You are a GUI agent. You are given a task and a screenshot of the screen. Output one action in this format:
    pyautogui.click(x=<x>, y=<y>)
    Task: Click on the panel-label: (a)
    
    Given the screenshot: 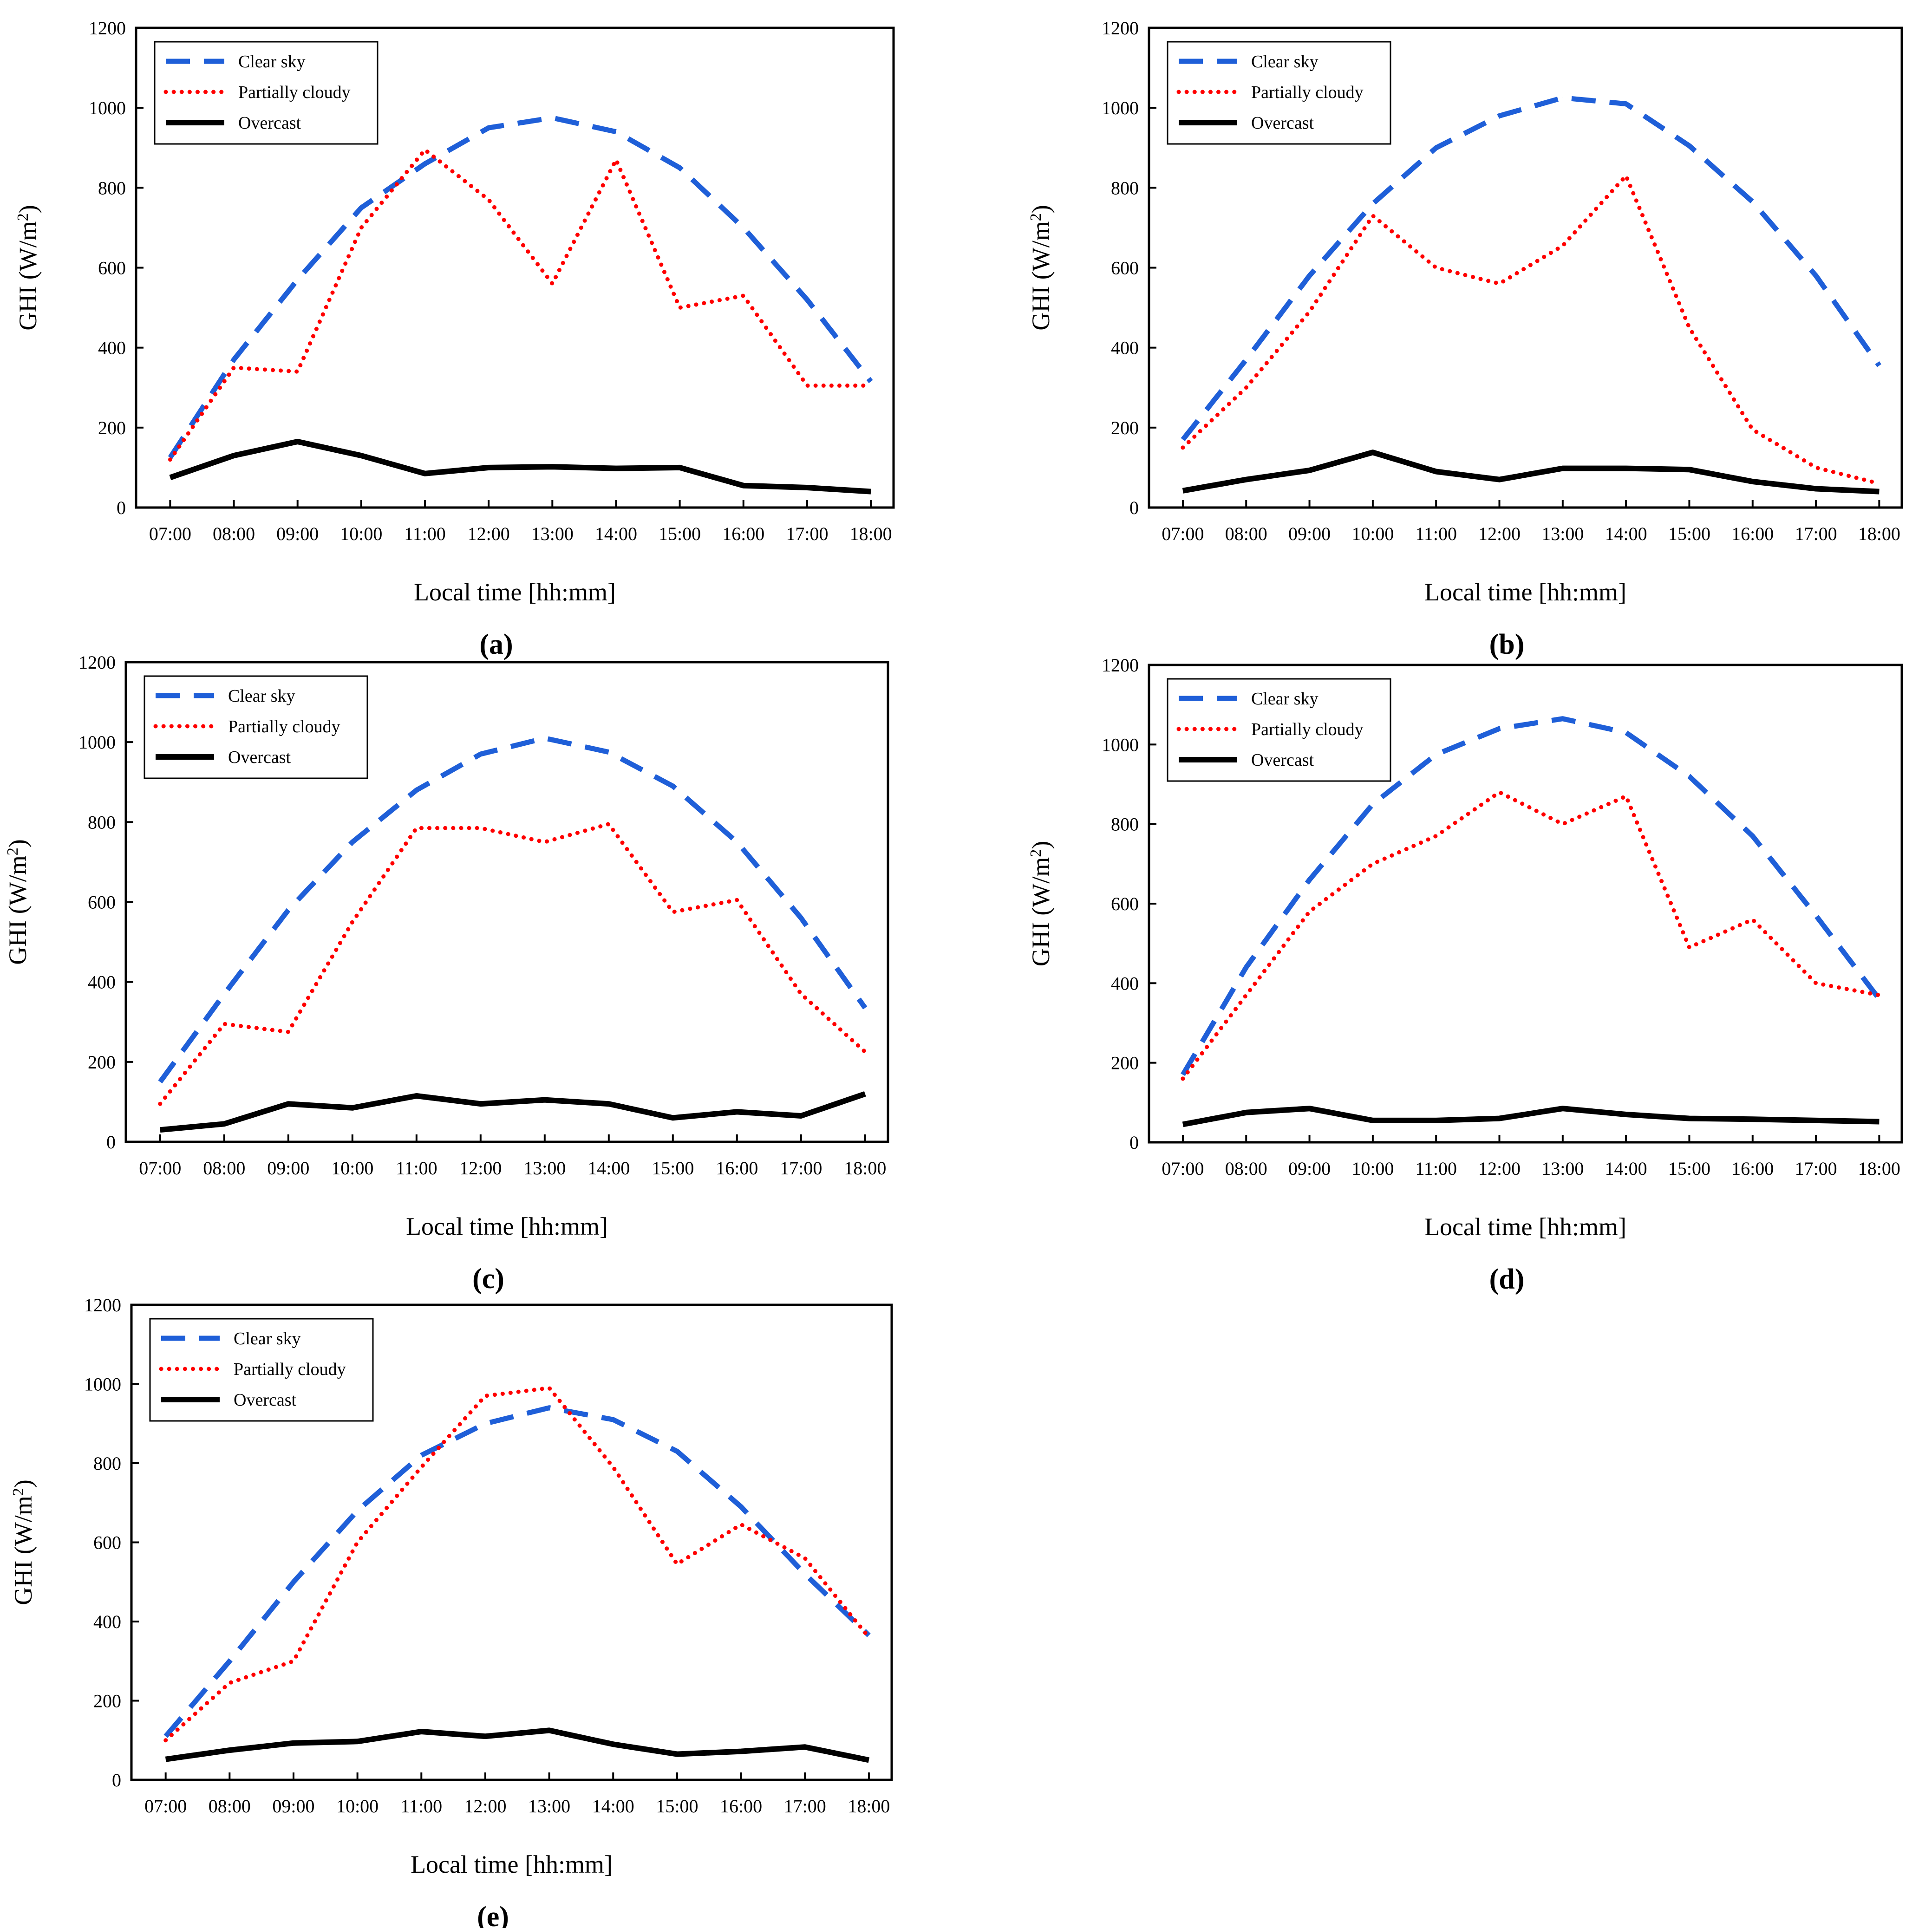 What is the action you would take?
    pyautogui.click(x=496, y=644)
    